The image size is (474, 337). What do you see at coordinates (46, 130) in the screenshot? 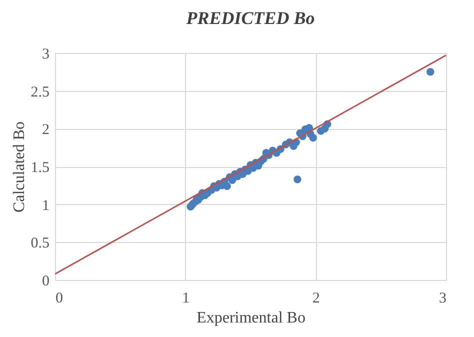
I see `y-tick-label: 2` at bounding box center [46, 130].